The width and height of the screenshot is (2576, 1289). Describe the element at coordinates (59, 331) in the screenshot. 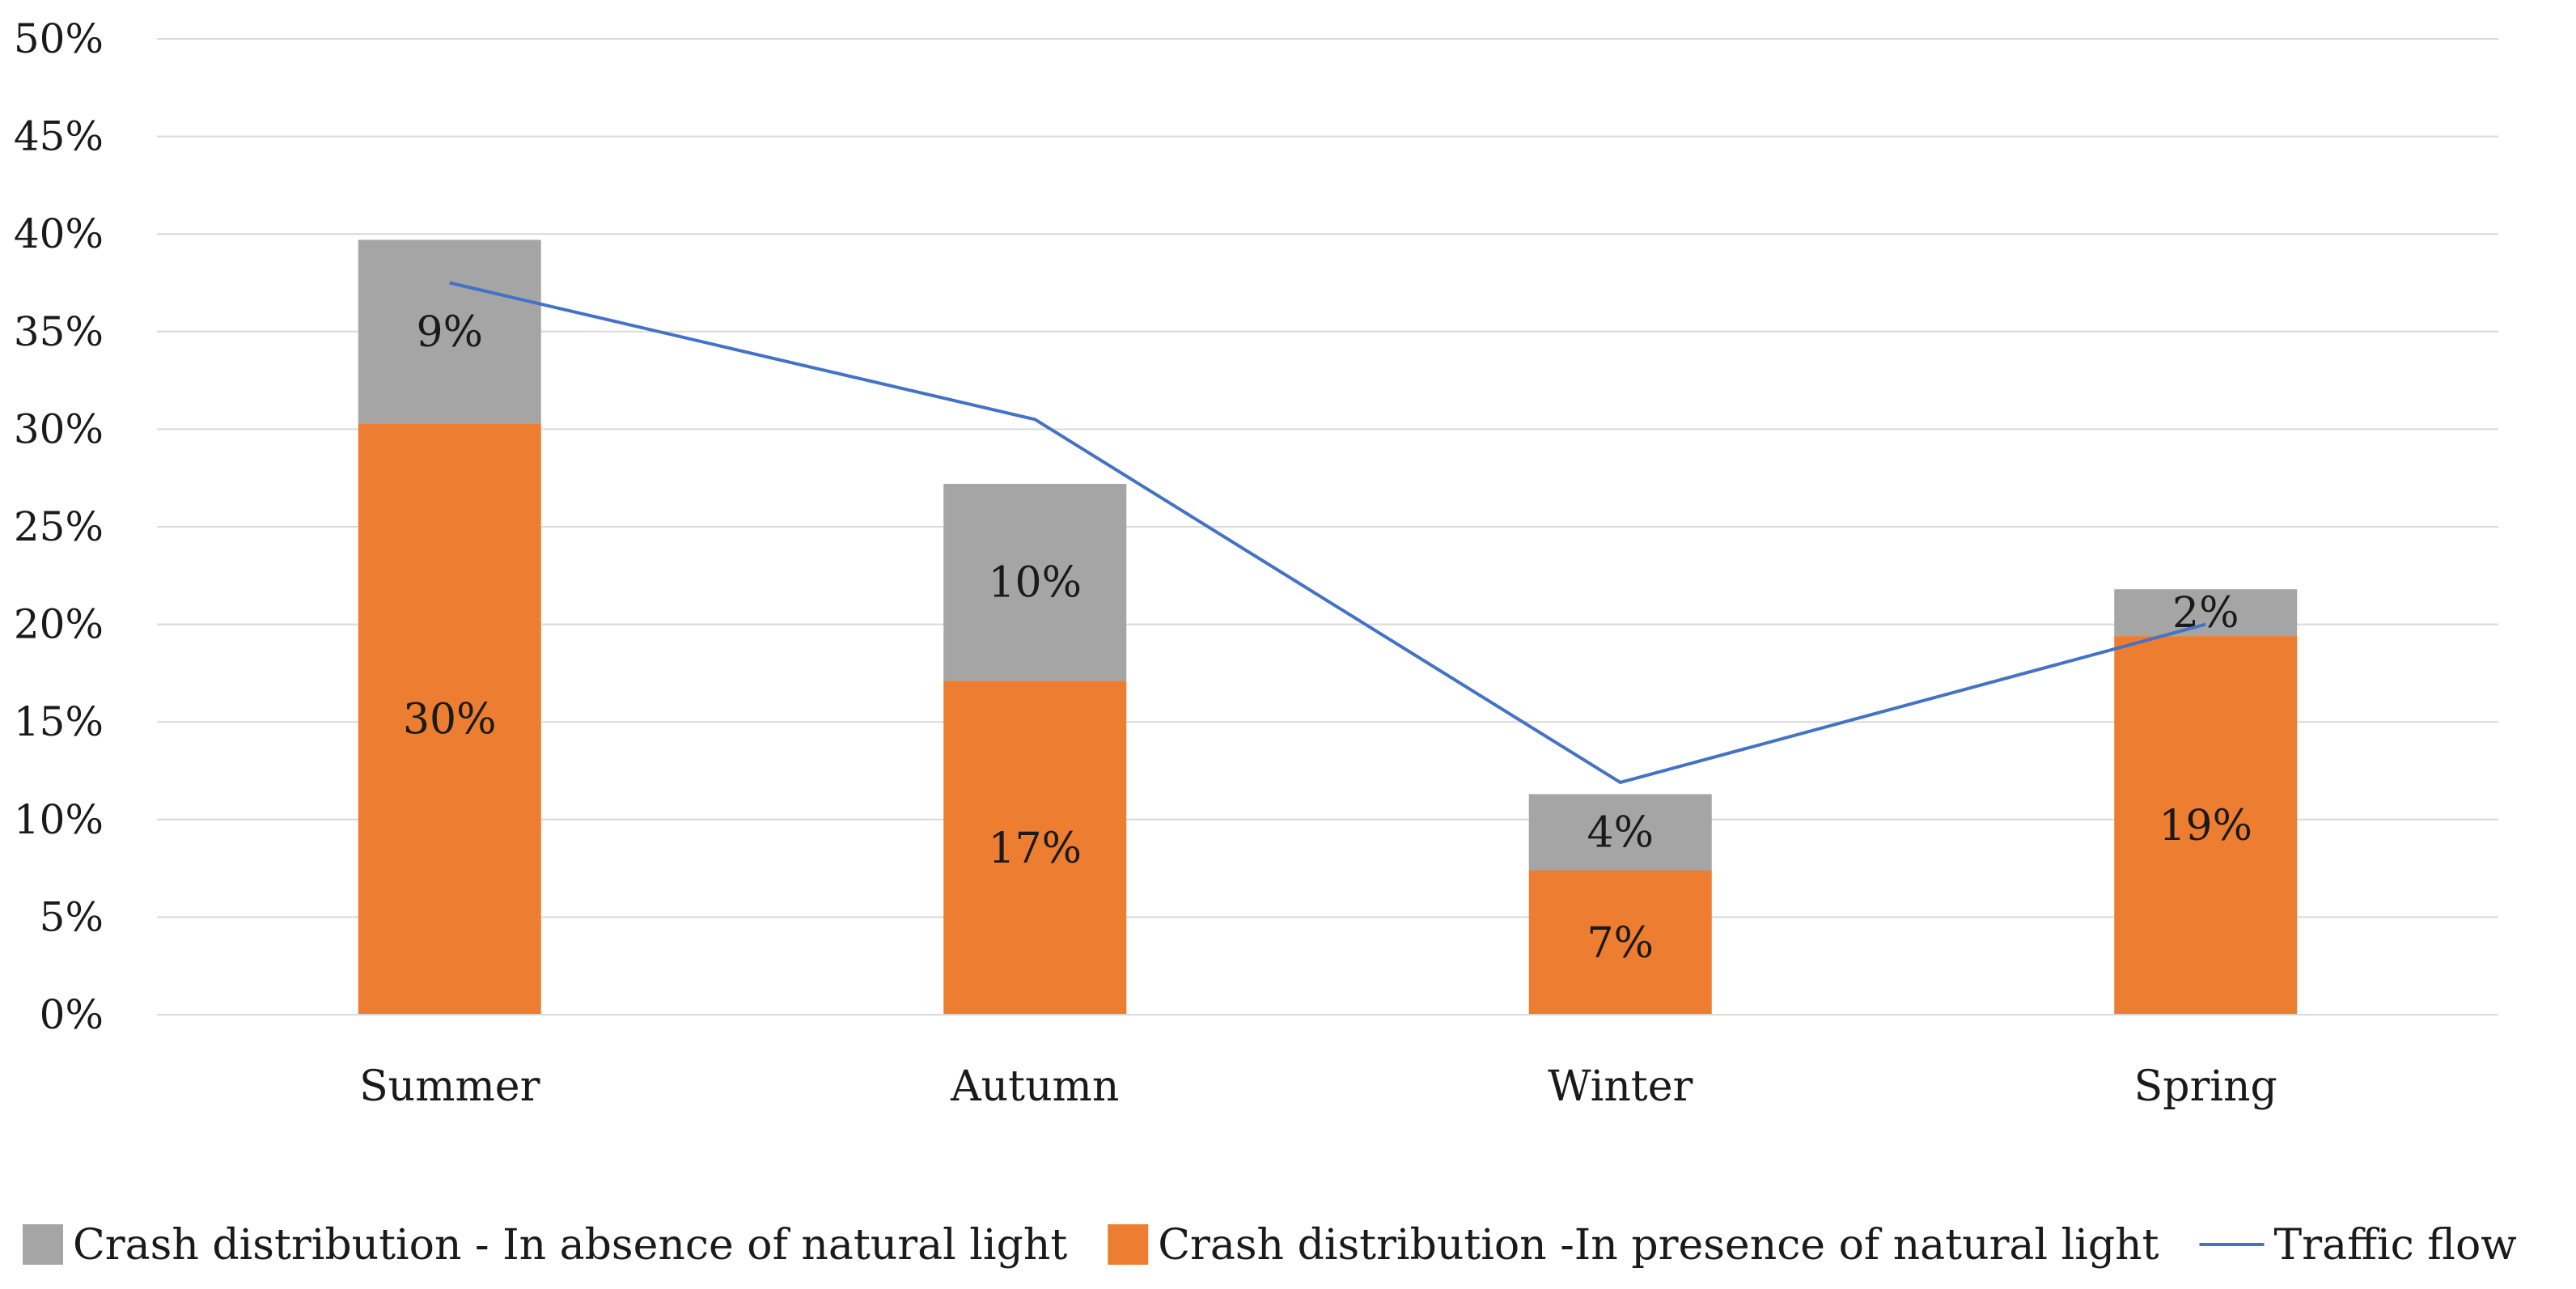

I see `y-tick-label: 35%` at that location.